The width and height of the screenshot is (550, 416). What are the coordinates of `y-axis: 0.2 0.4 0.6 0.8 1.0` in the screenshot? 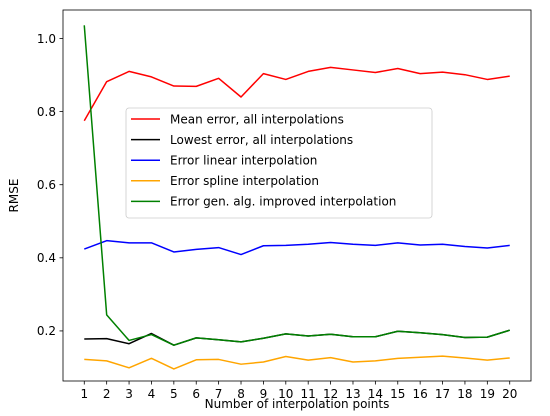 It's located at (50, 185).